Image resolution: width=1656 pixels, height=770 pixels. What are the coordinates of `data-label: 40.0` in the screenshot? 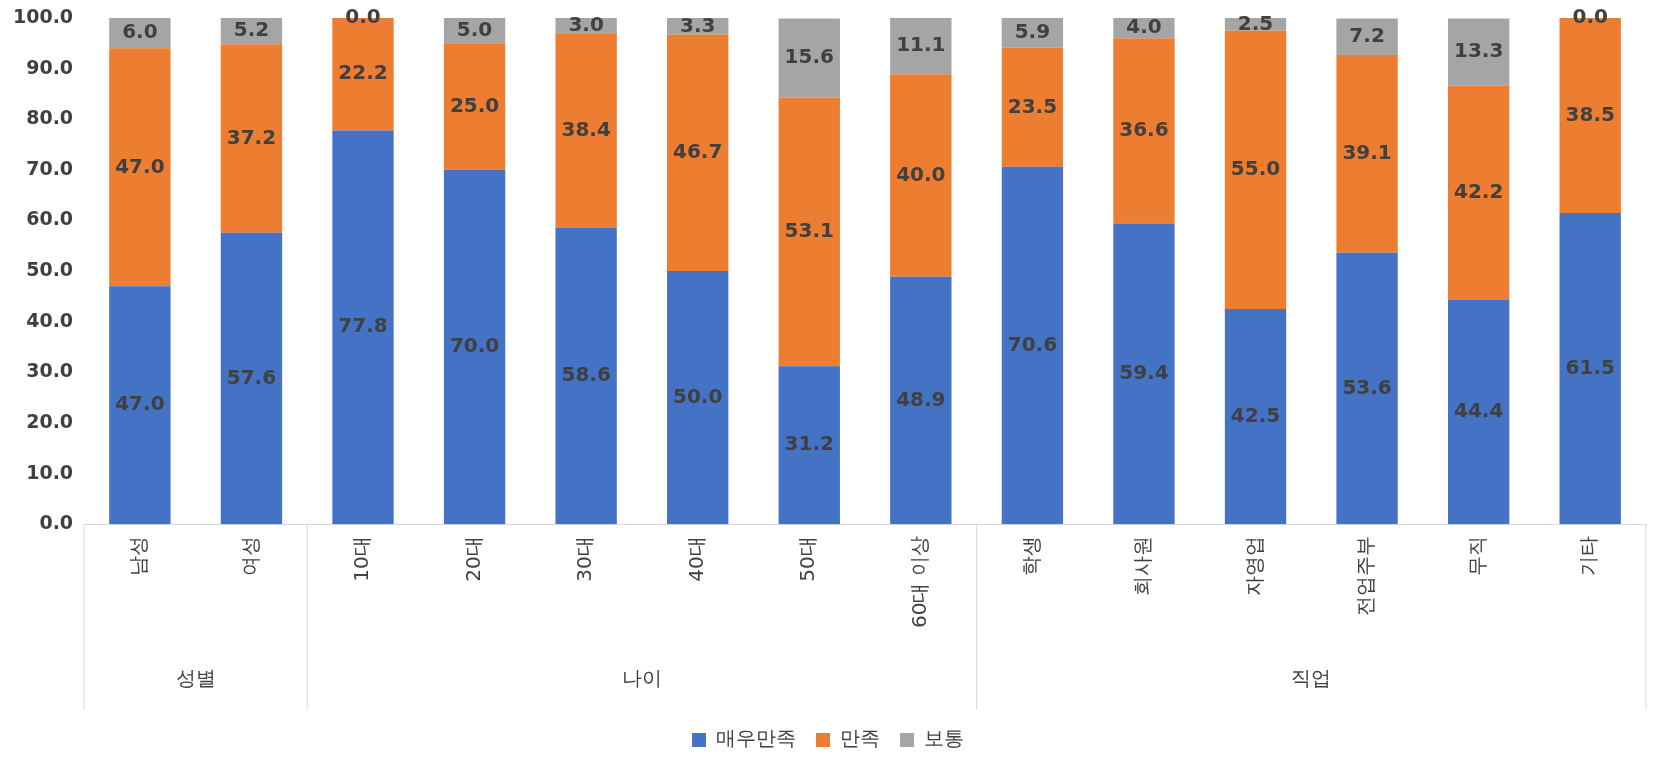 It's located at (921, 173).